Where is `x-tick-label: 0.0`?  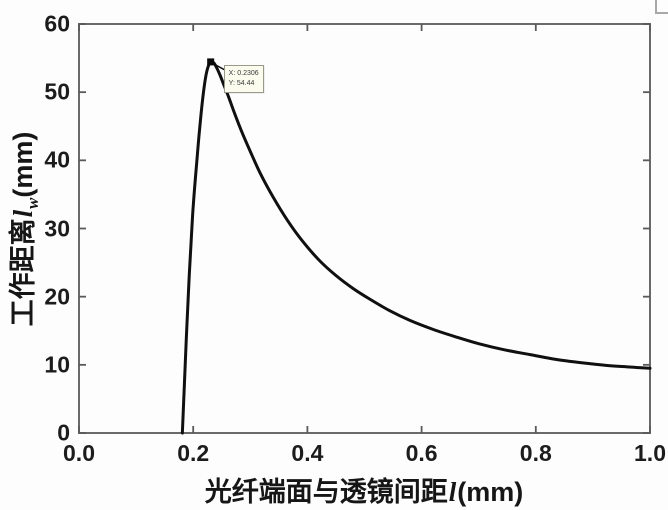 x-tick-label: 0.0 is located at coordinates (79, 453).